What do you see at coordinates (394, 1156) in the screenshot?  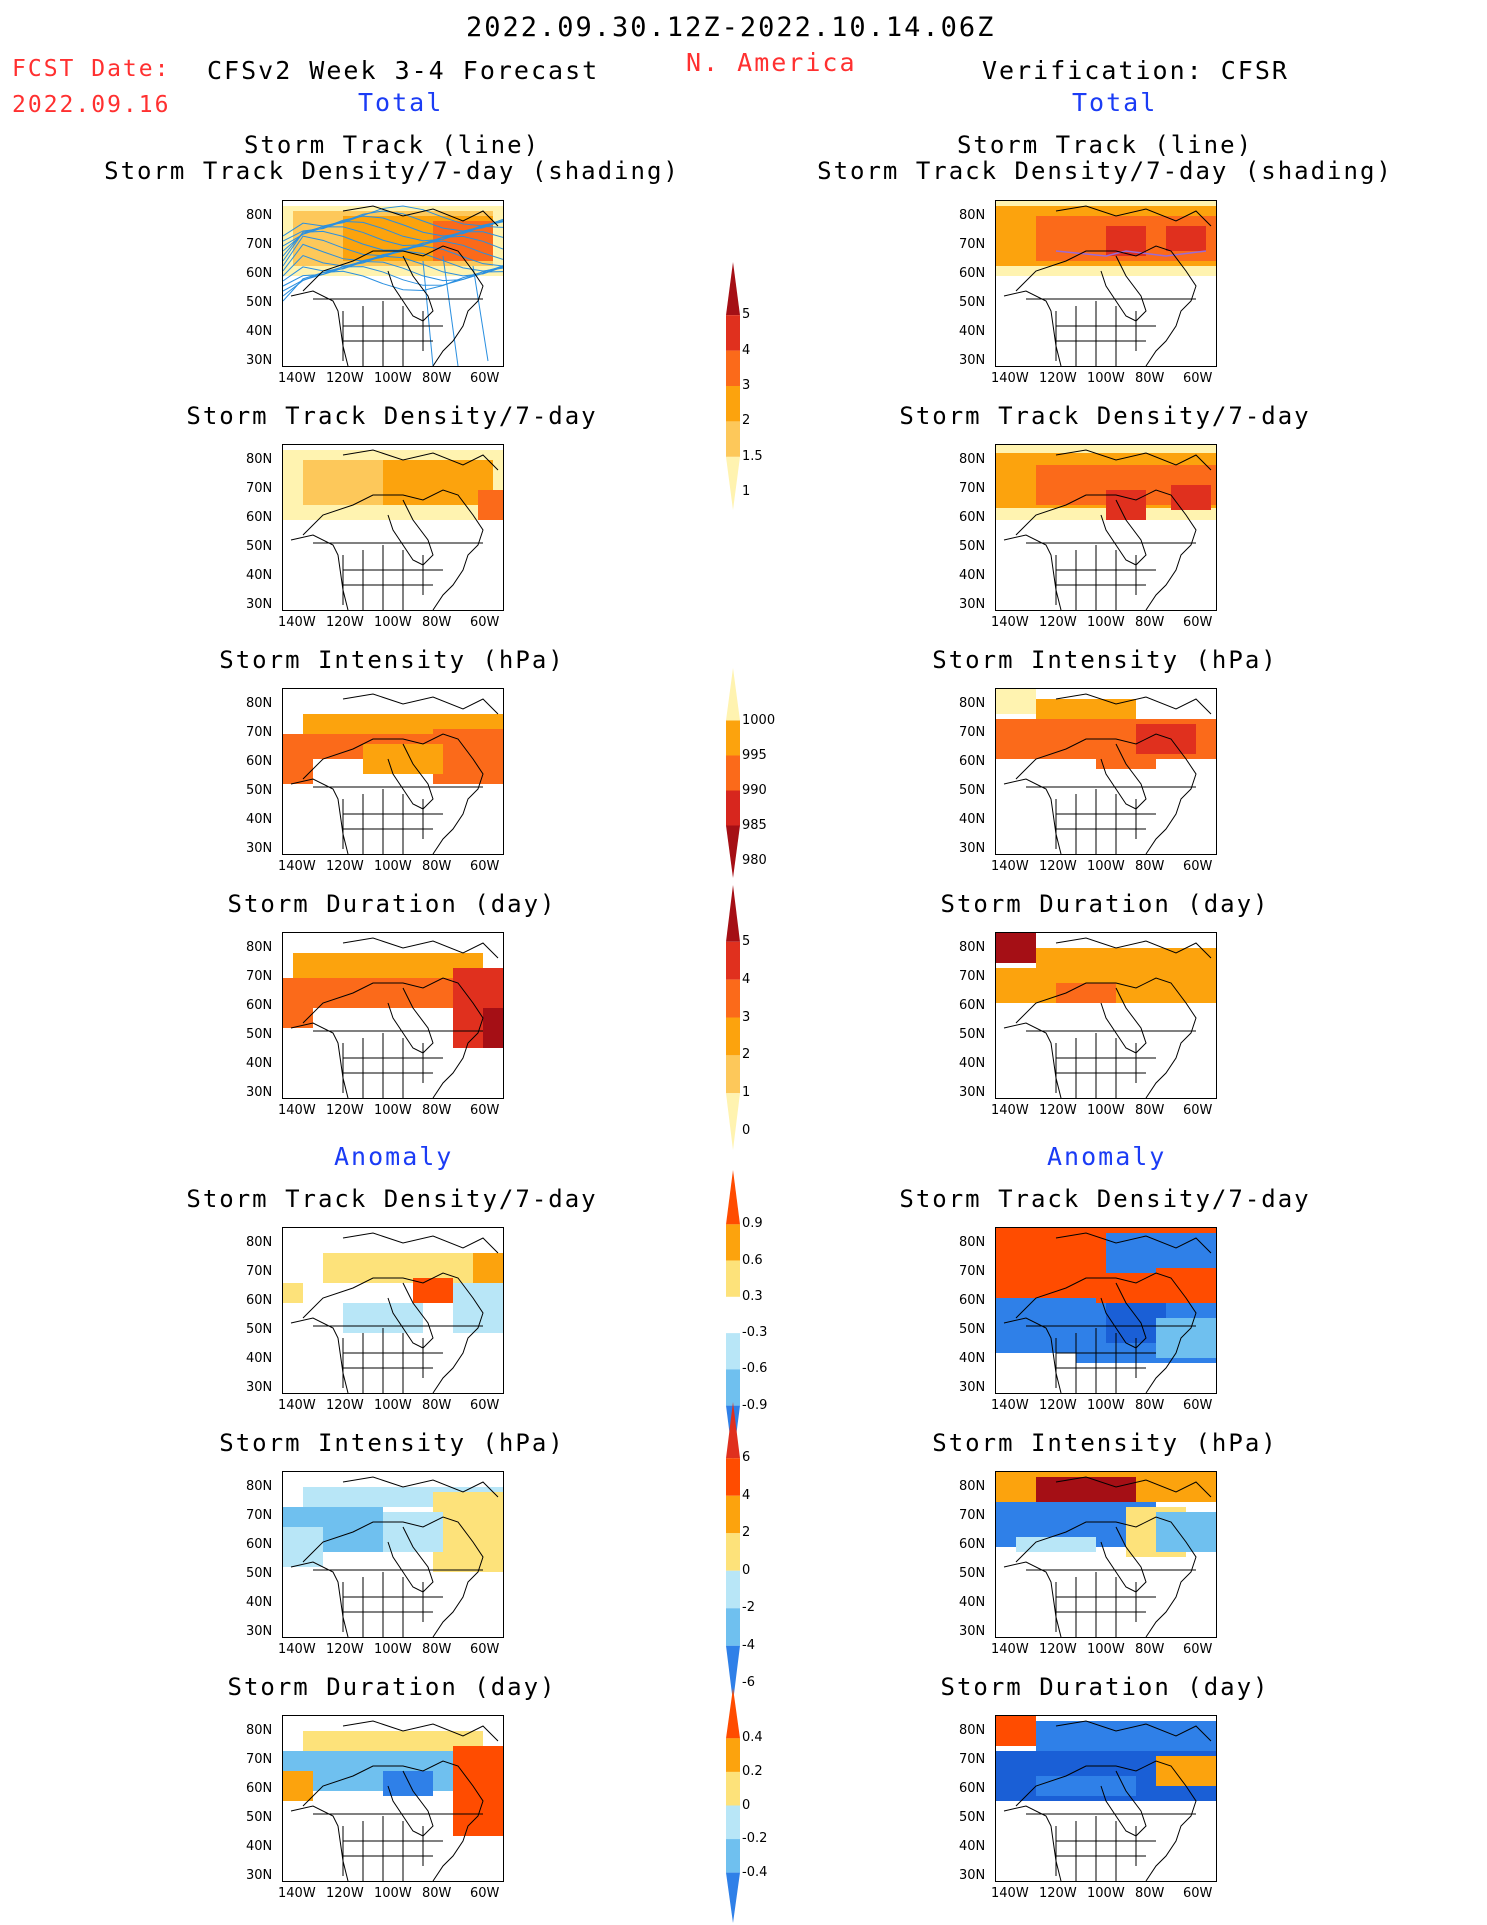 I see `left-anomaly-label: Anomaly` at bounding box center [394, 1156].